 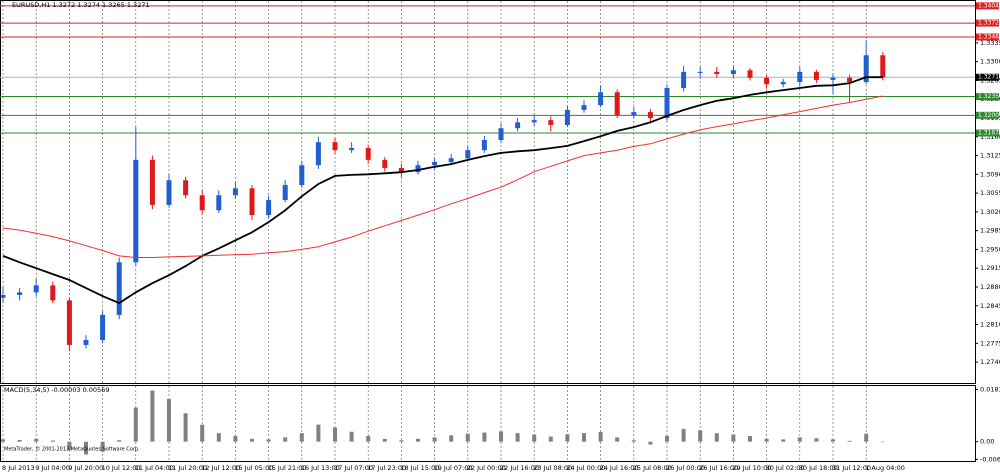 I want to click on x-tick-label: 1 Aug 04:00, so click(x=885, y=468).